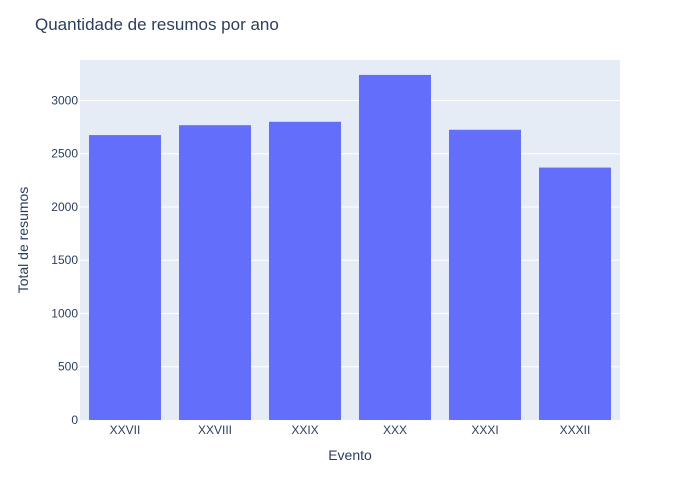  I want to click on y-axis-ticks: 0 500 1000 1500 2000 2500 3000, so click(64, 260).